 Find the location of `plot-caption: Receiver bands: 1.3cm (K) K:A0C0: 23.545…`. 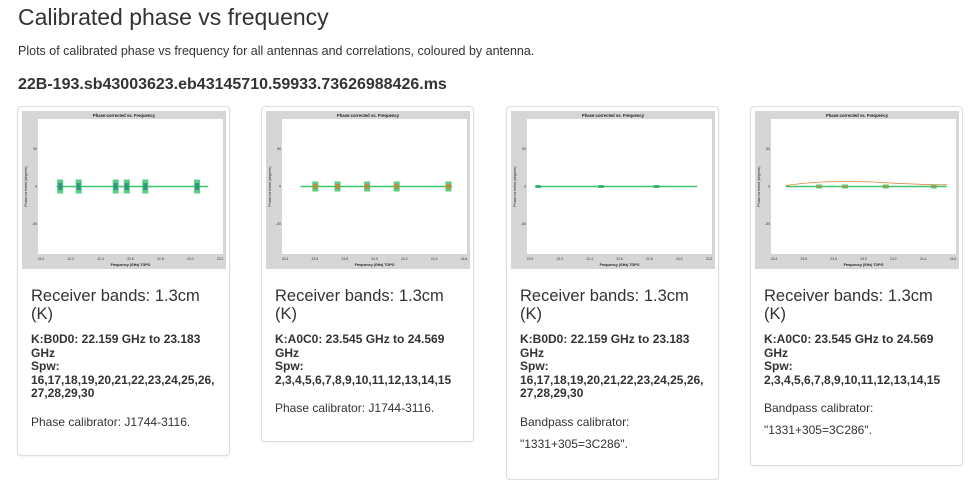

plot-caption: Receiver bands: 1.3cm (K) K:A0C0: 23.545… is located at coordinates (856, 353).